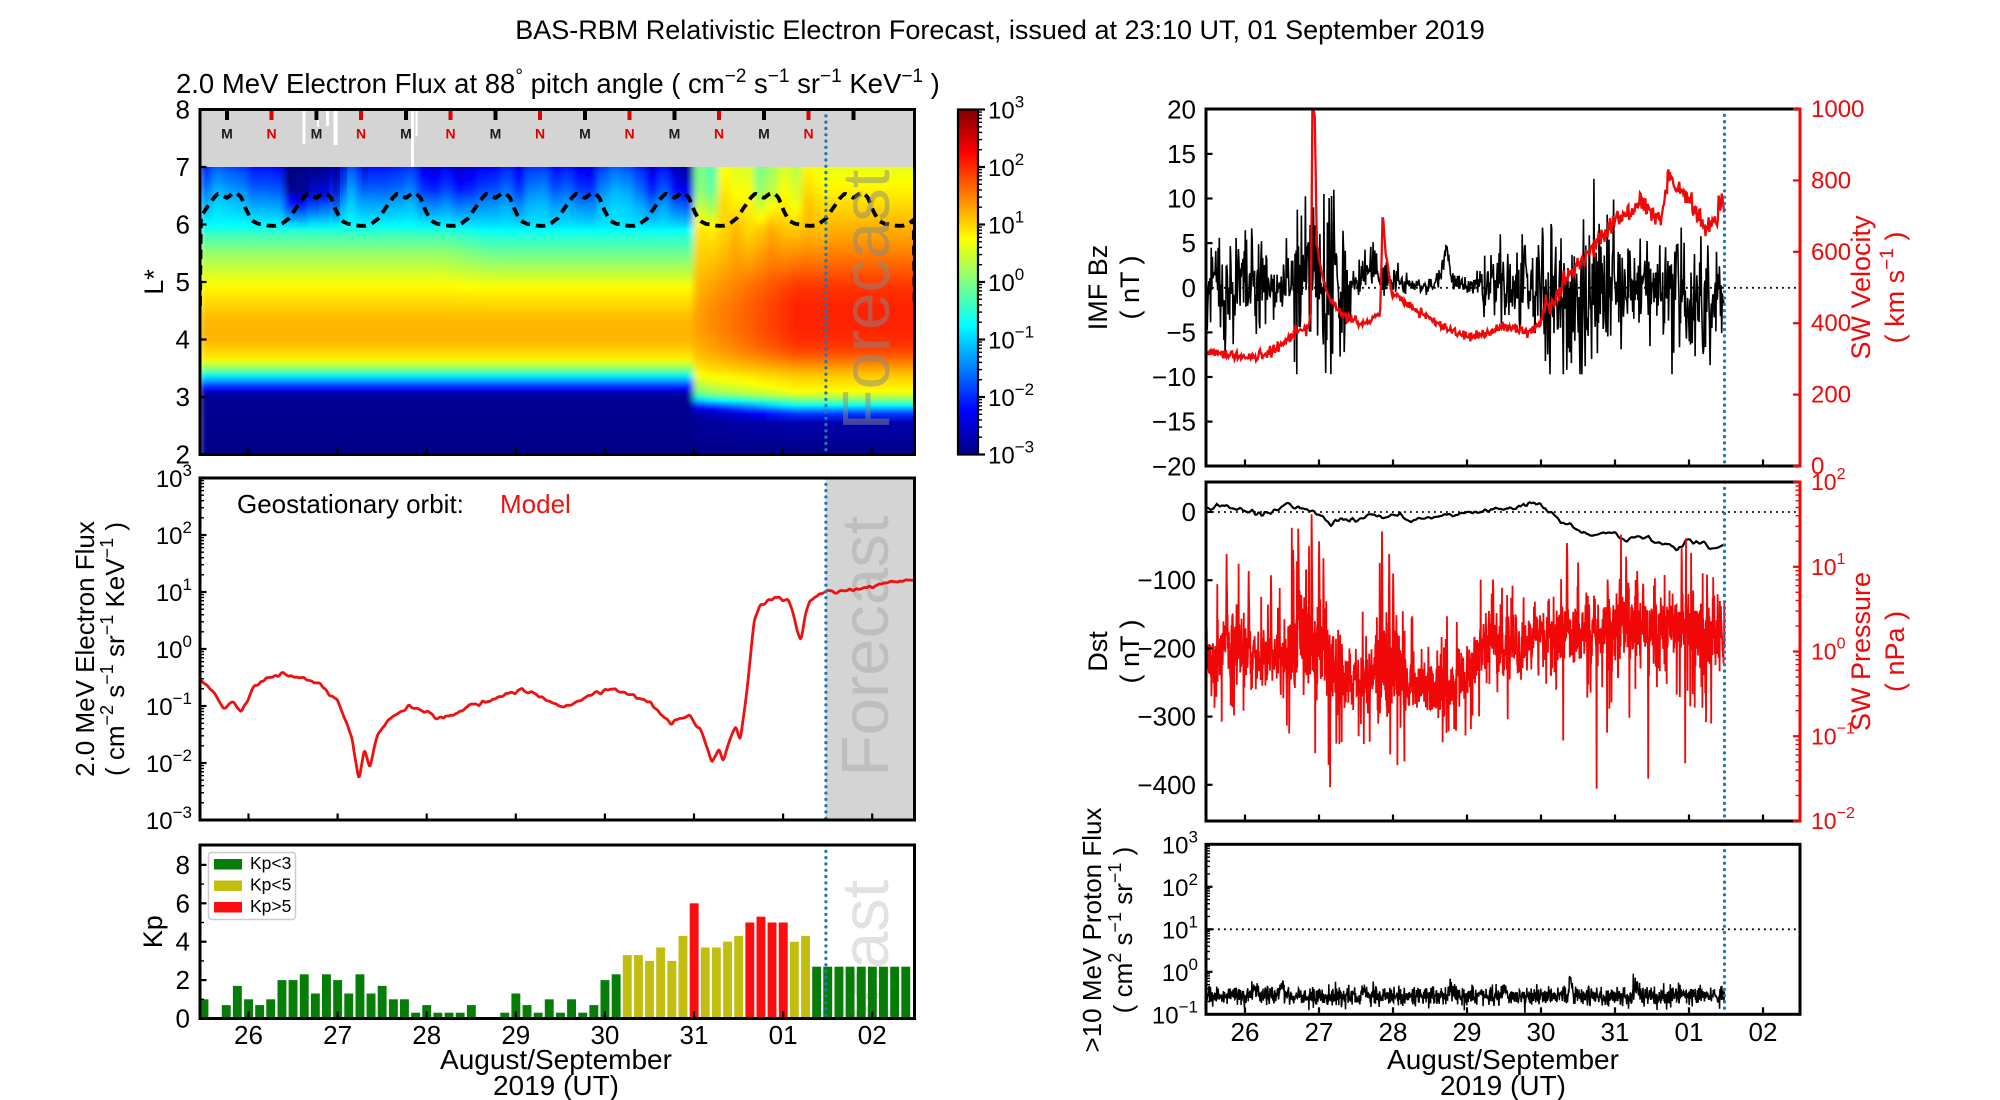 This screenshot has width=2000, height=1100. Describe the element at coordinates (154, 282) in the screenshot. I see `svg-text: L*` at that location.